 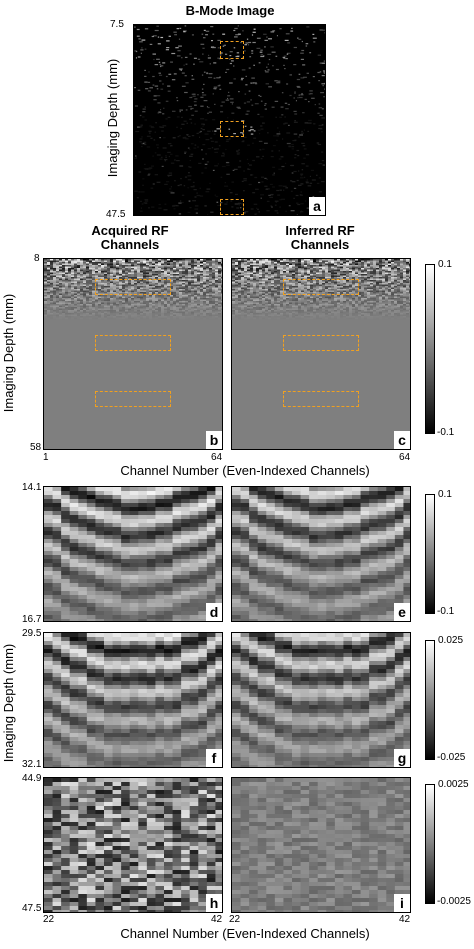 What do you see at coordinates (117, 24) in the screenshot?
I see `bmode-y-top-tick: 7.5` at bounding box center [117, 24].